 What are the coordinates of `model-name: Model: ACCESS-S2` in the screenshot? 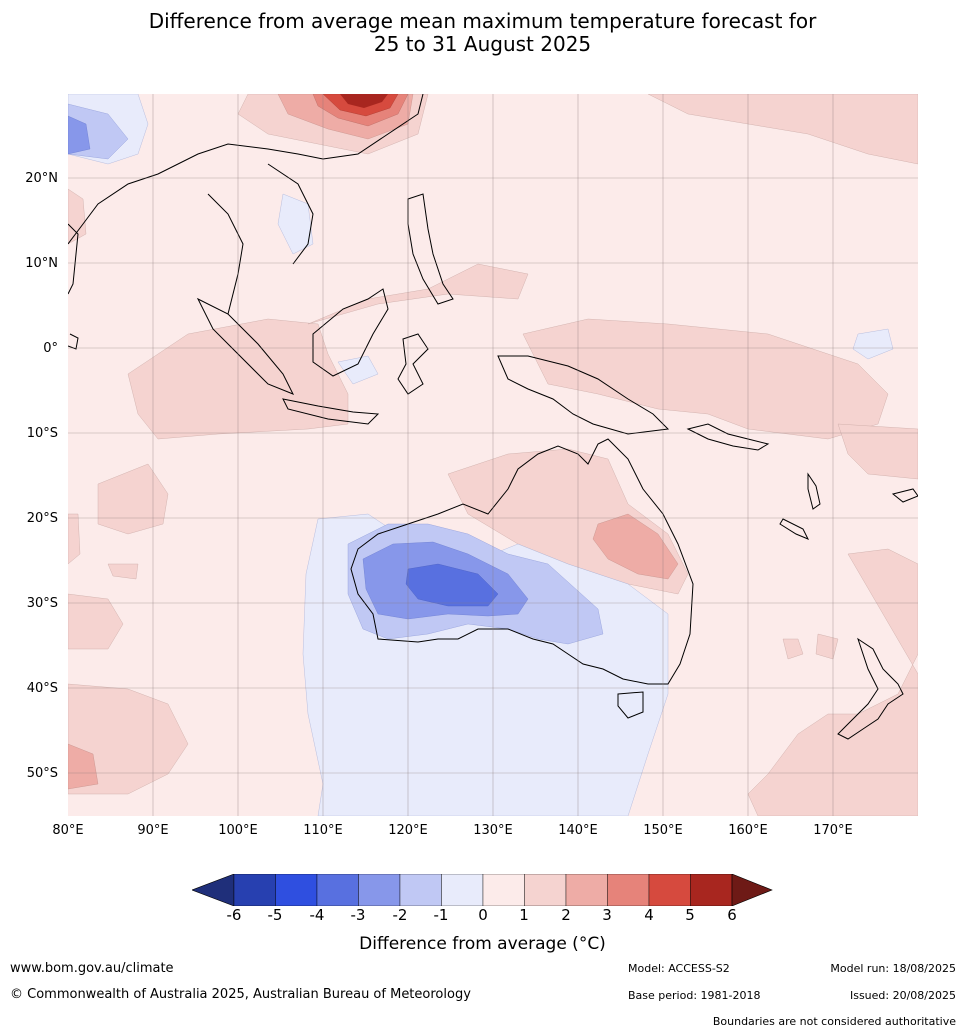 It's located at (679, 968).